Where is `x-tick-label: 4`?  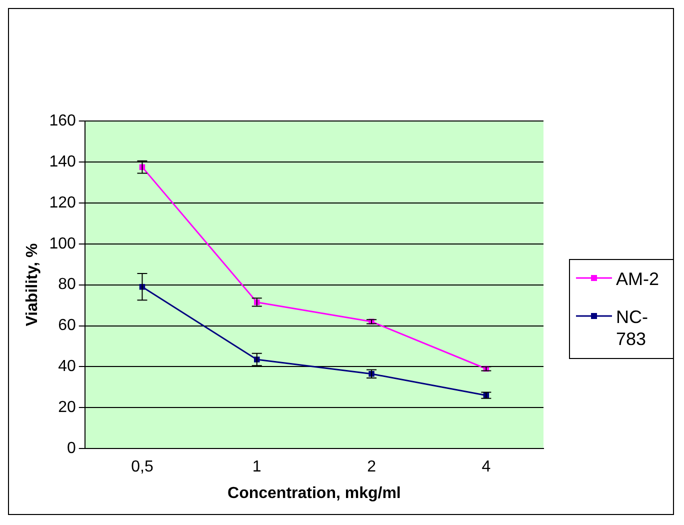
x-tick-label: 4 is located at coordinates (486, 467).